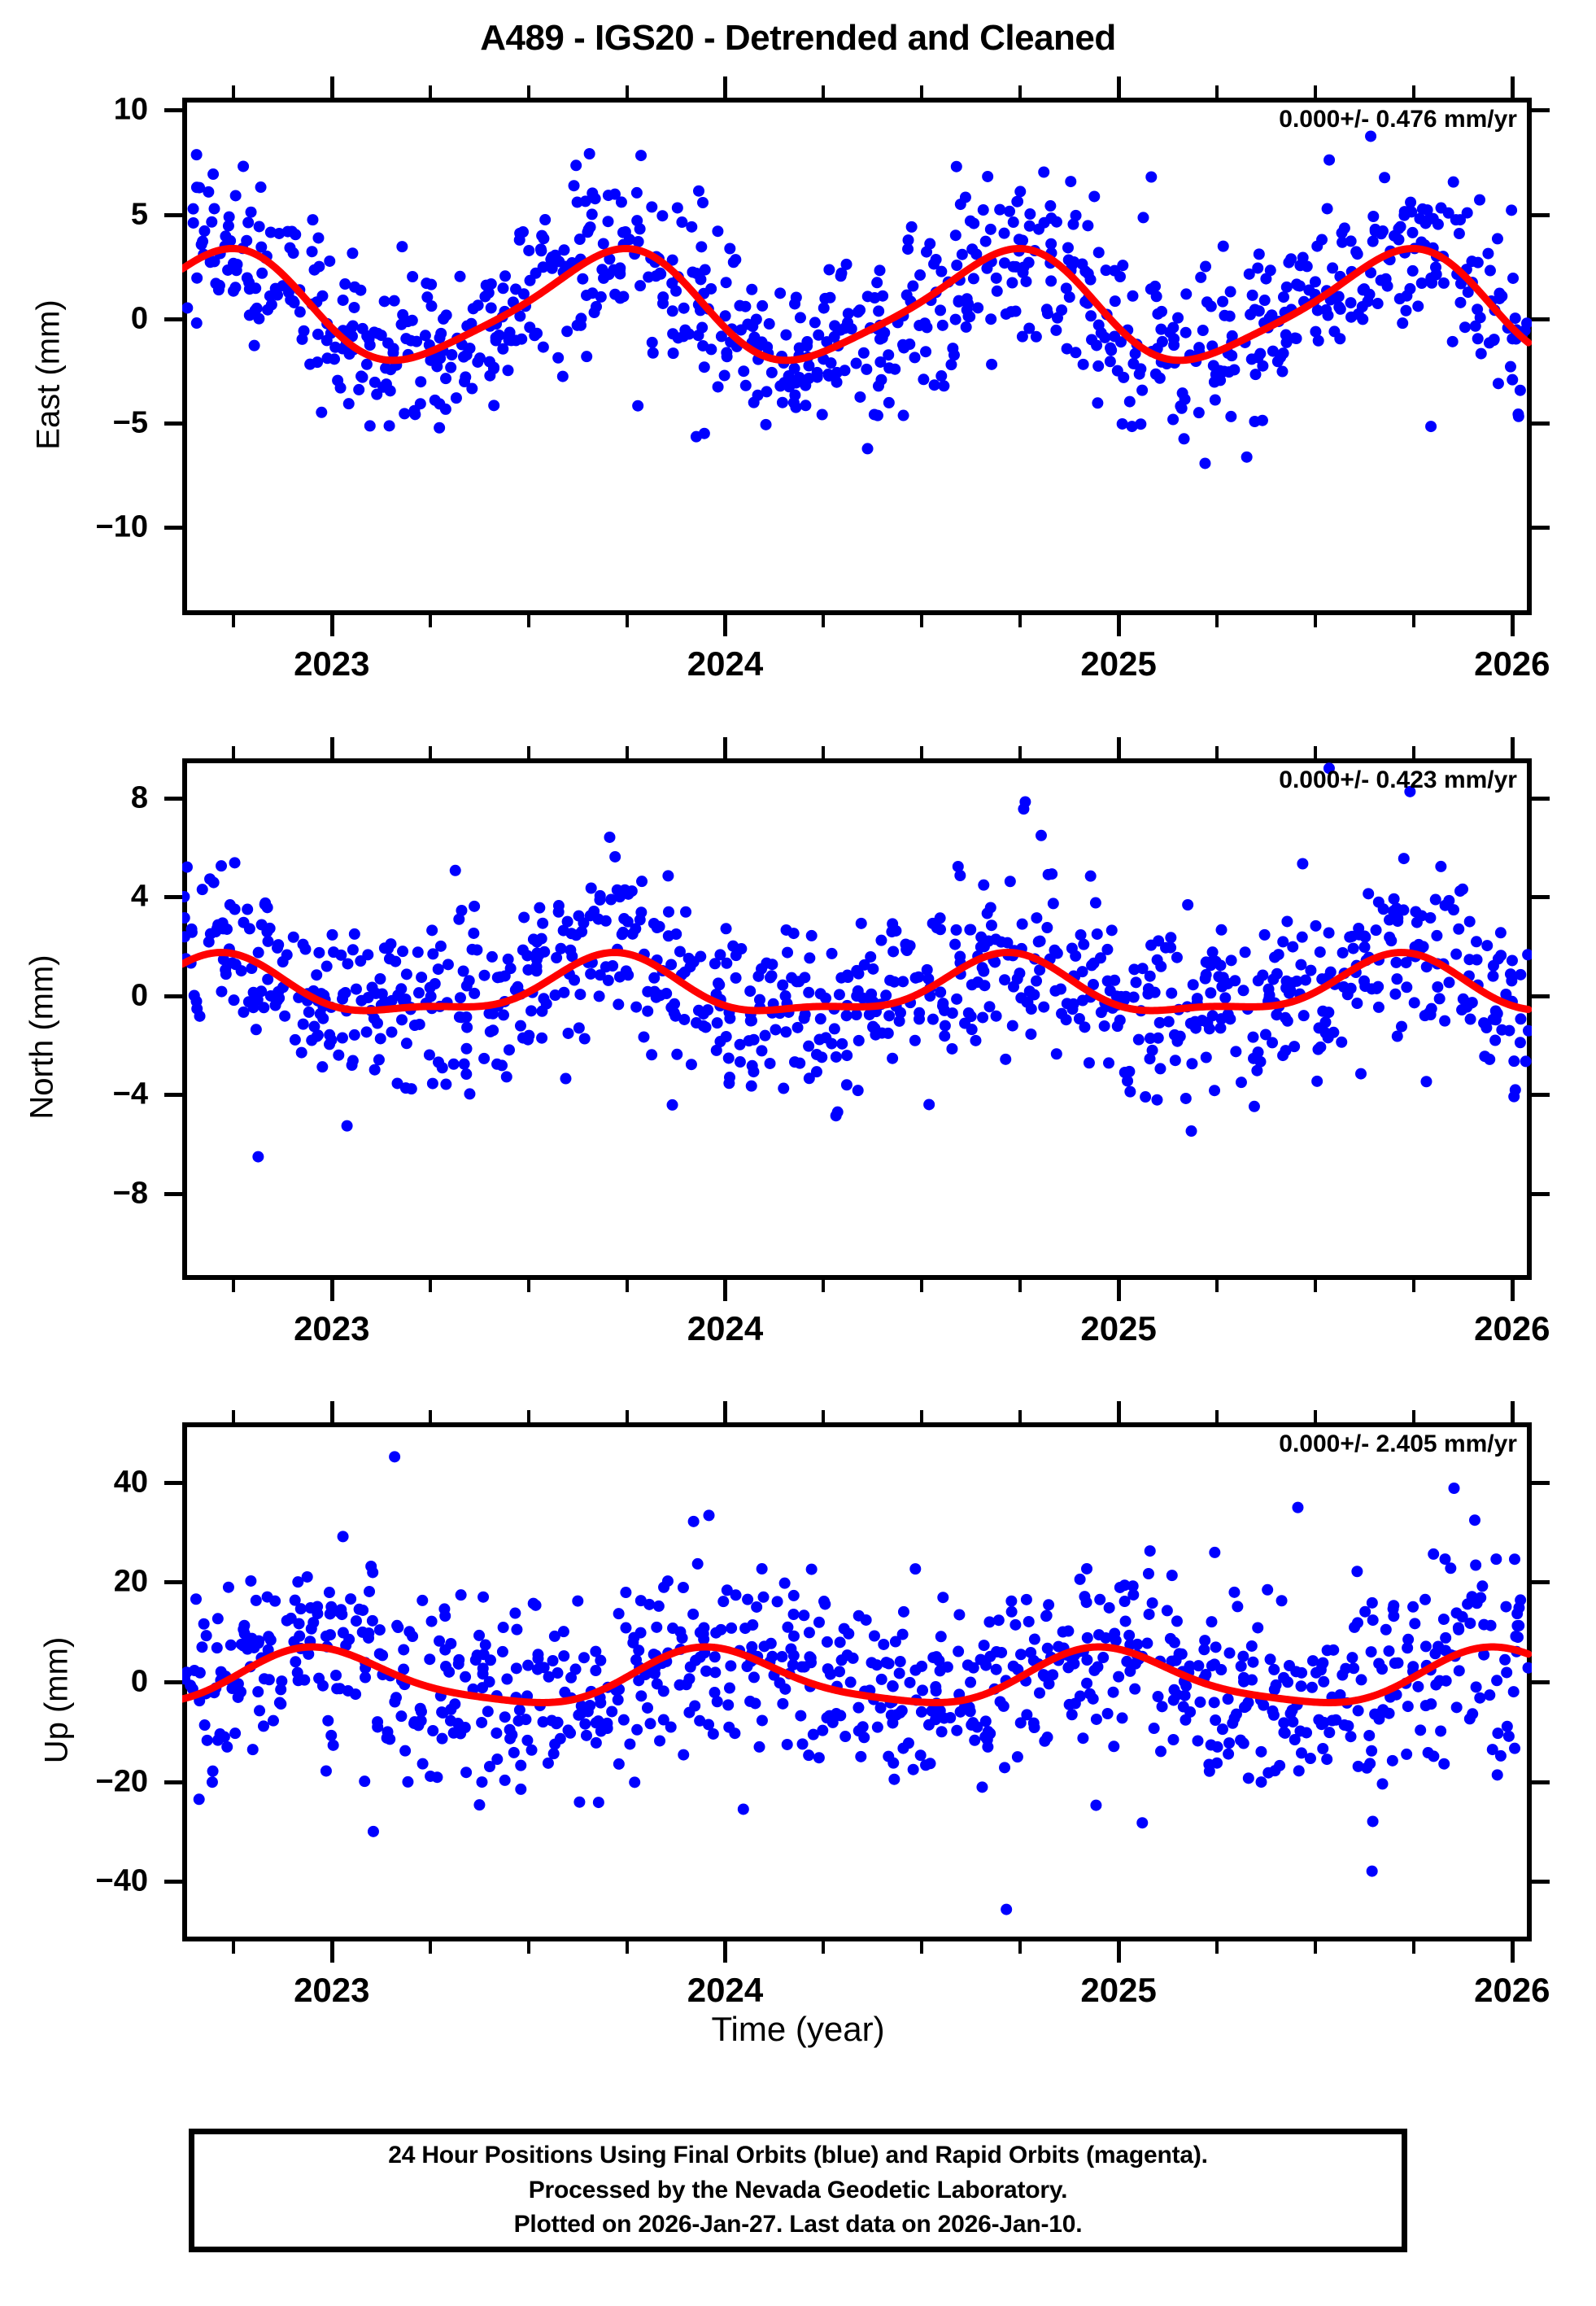 The height and width of the screenshot is (2306, 1596). Describe the element at coordinates (48, 374) in the screenshot. I see `panel-east-ylabel: East (mm)` at that location.